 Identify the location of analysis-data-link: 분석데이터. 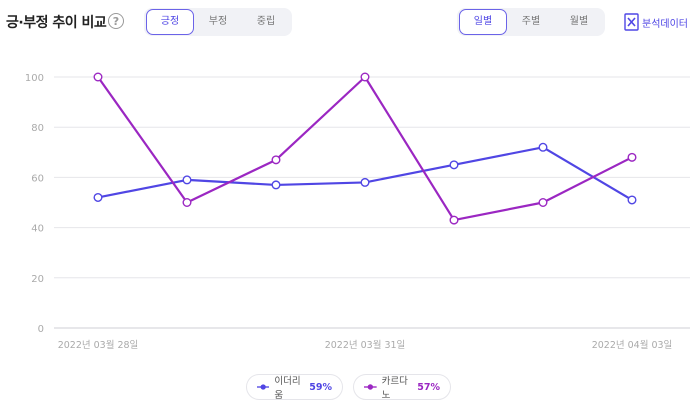
(656, 22).